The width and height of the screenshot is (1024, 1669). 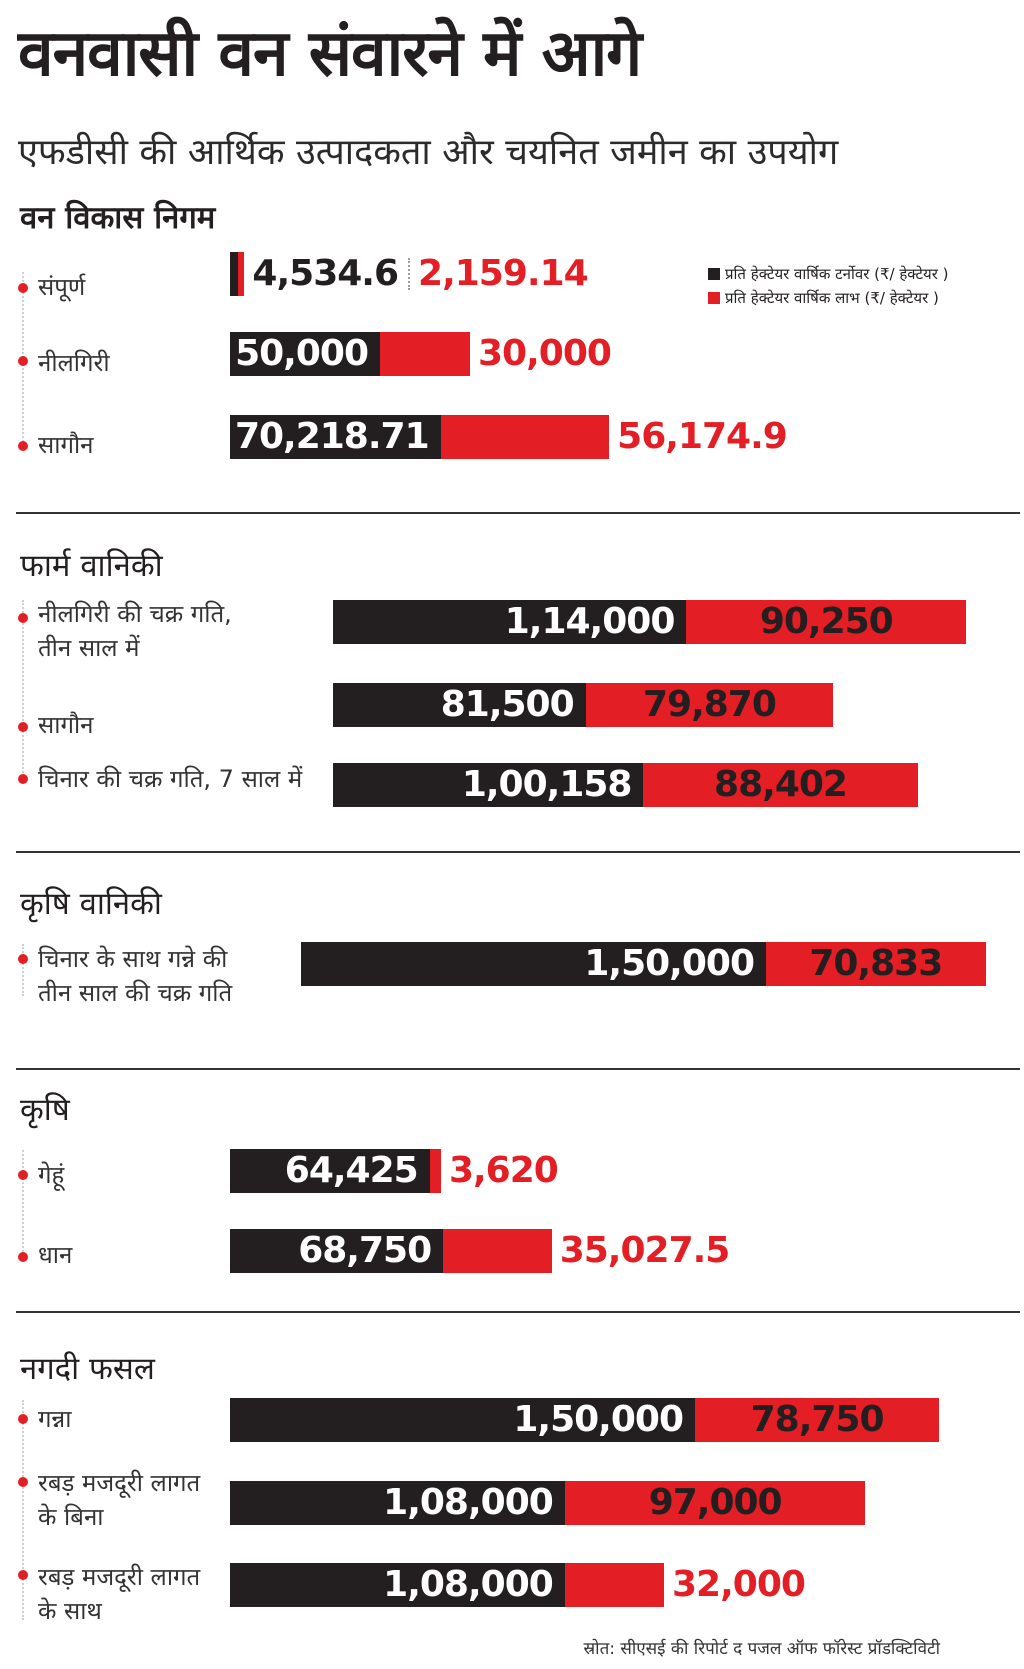 I want to click on turnover-value-label: 50,000, so click(x=302, y=353).